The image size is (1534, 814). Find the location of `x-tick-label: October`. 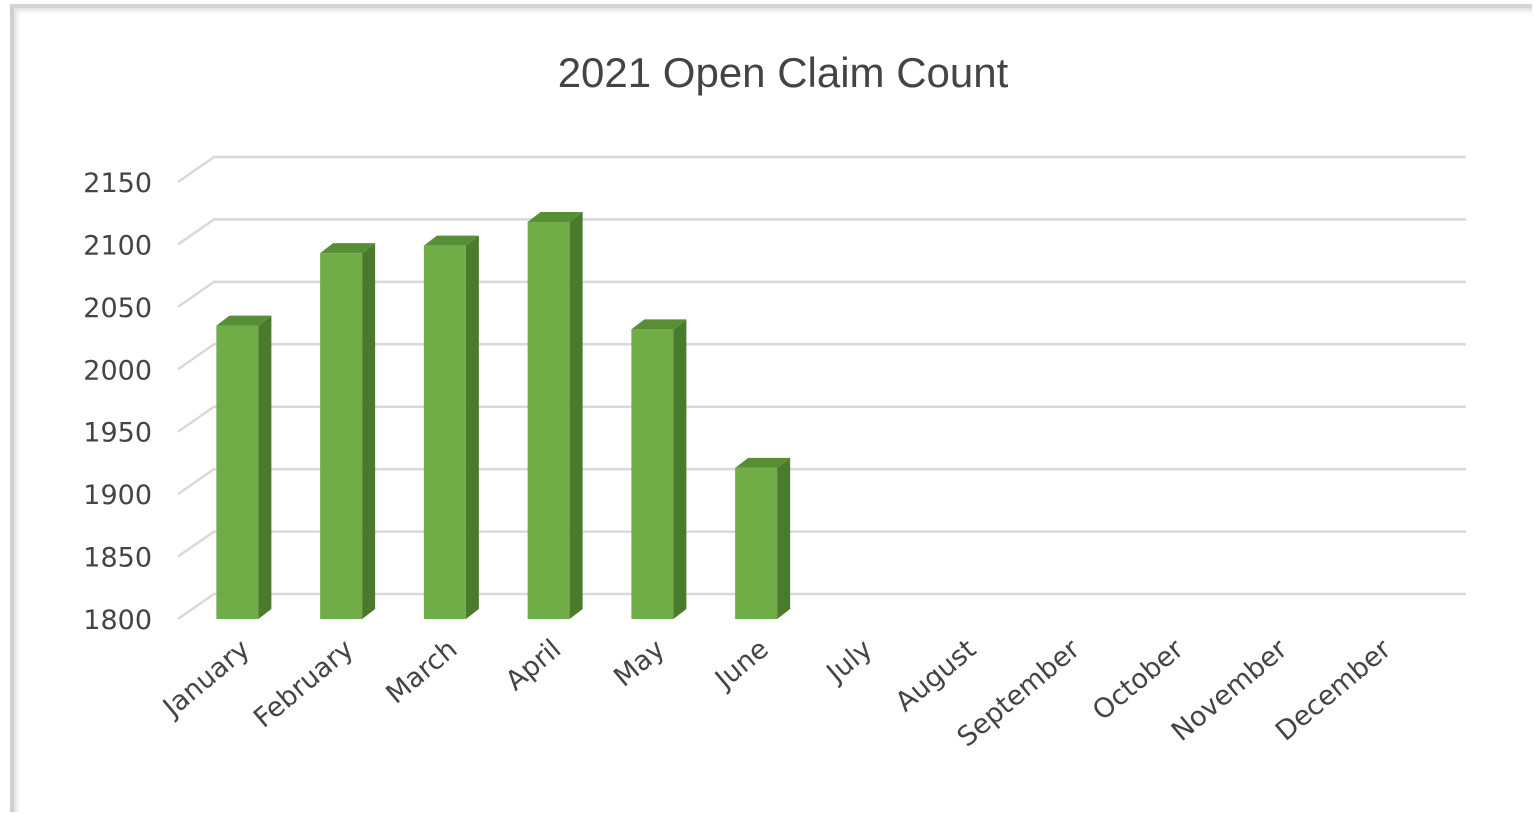

x-tick-label: October is located at coordinates (1138, 680).